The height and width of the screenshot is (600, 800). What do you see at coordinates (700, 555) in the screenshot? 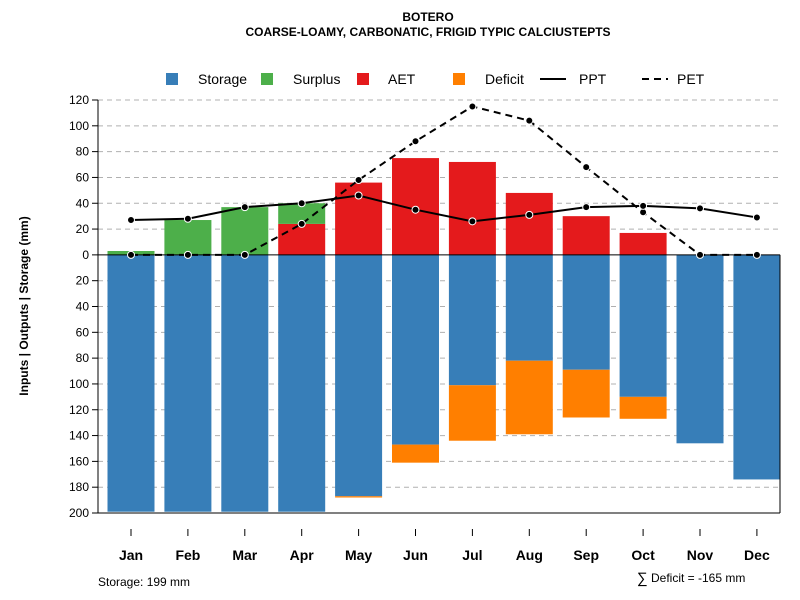
I see `x-tick-label: Nov` at bounding box center [700, 555].